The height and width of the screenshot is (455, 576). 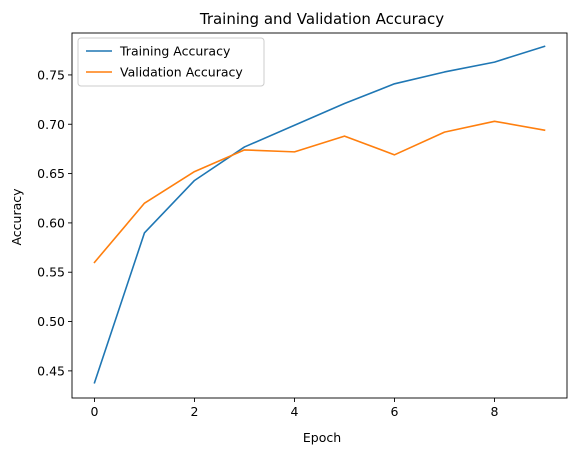 What do you see at coordinates (495, 411) in the screenshot?
I see `x-tick-label: 8` at bounding box center [495, 411].